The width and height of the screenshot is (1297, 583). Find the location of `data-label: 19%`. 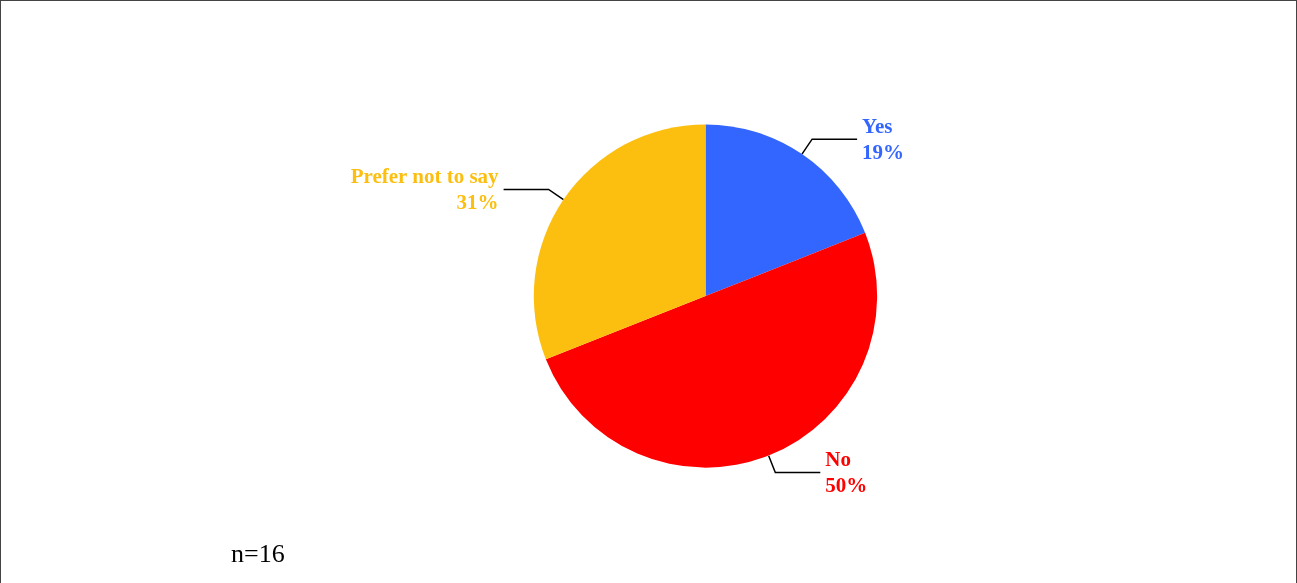

data-label: 19% is located at coordinates (883, 152).